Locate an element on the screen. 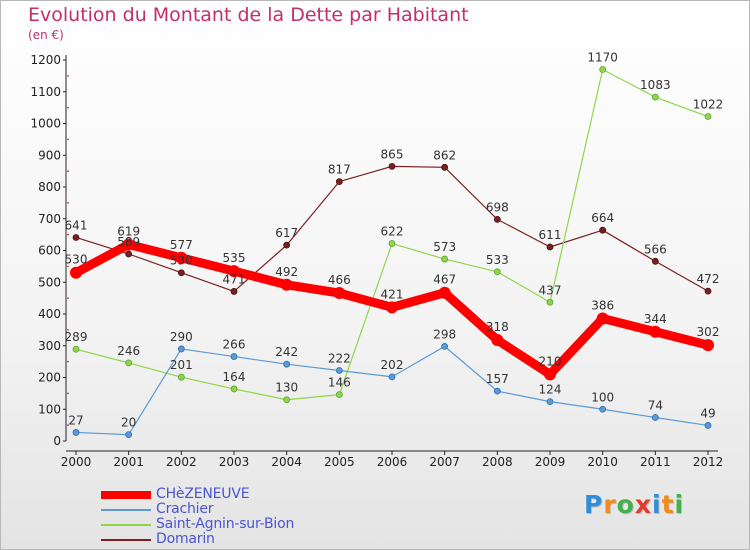  data-label-crachier-2000: 27 is located at coordinates (75, 420).